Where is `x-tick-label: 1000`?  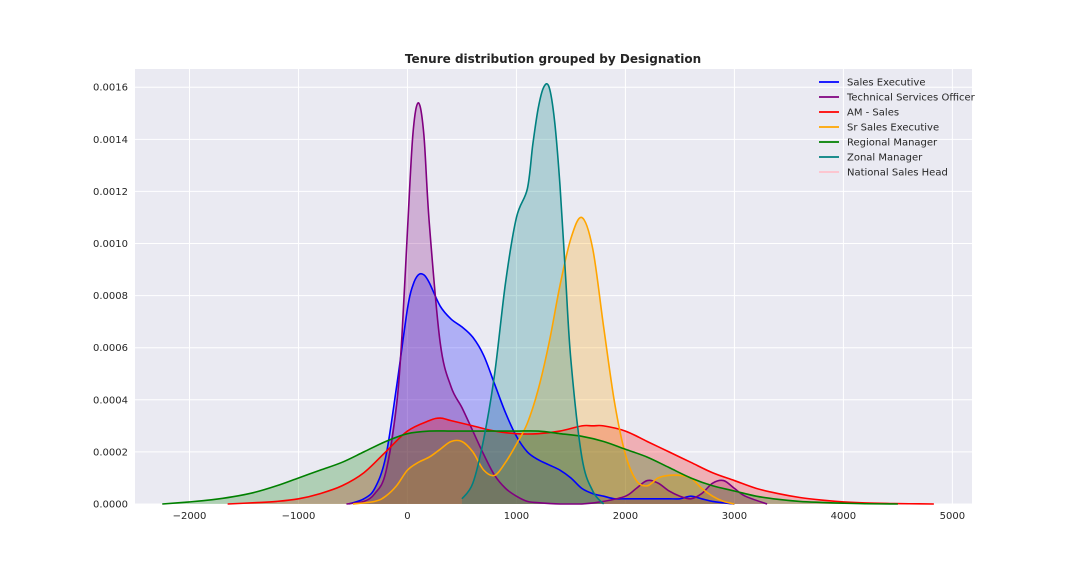 x-tick-label: 1000 is located at coordinates (516, 516).